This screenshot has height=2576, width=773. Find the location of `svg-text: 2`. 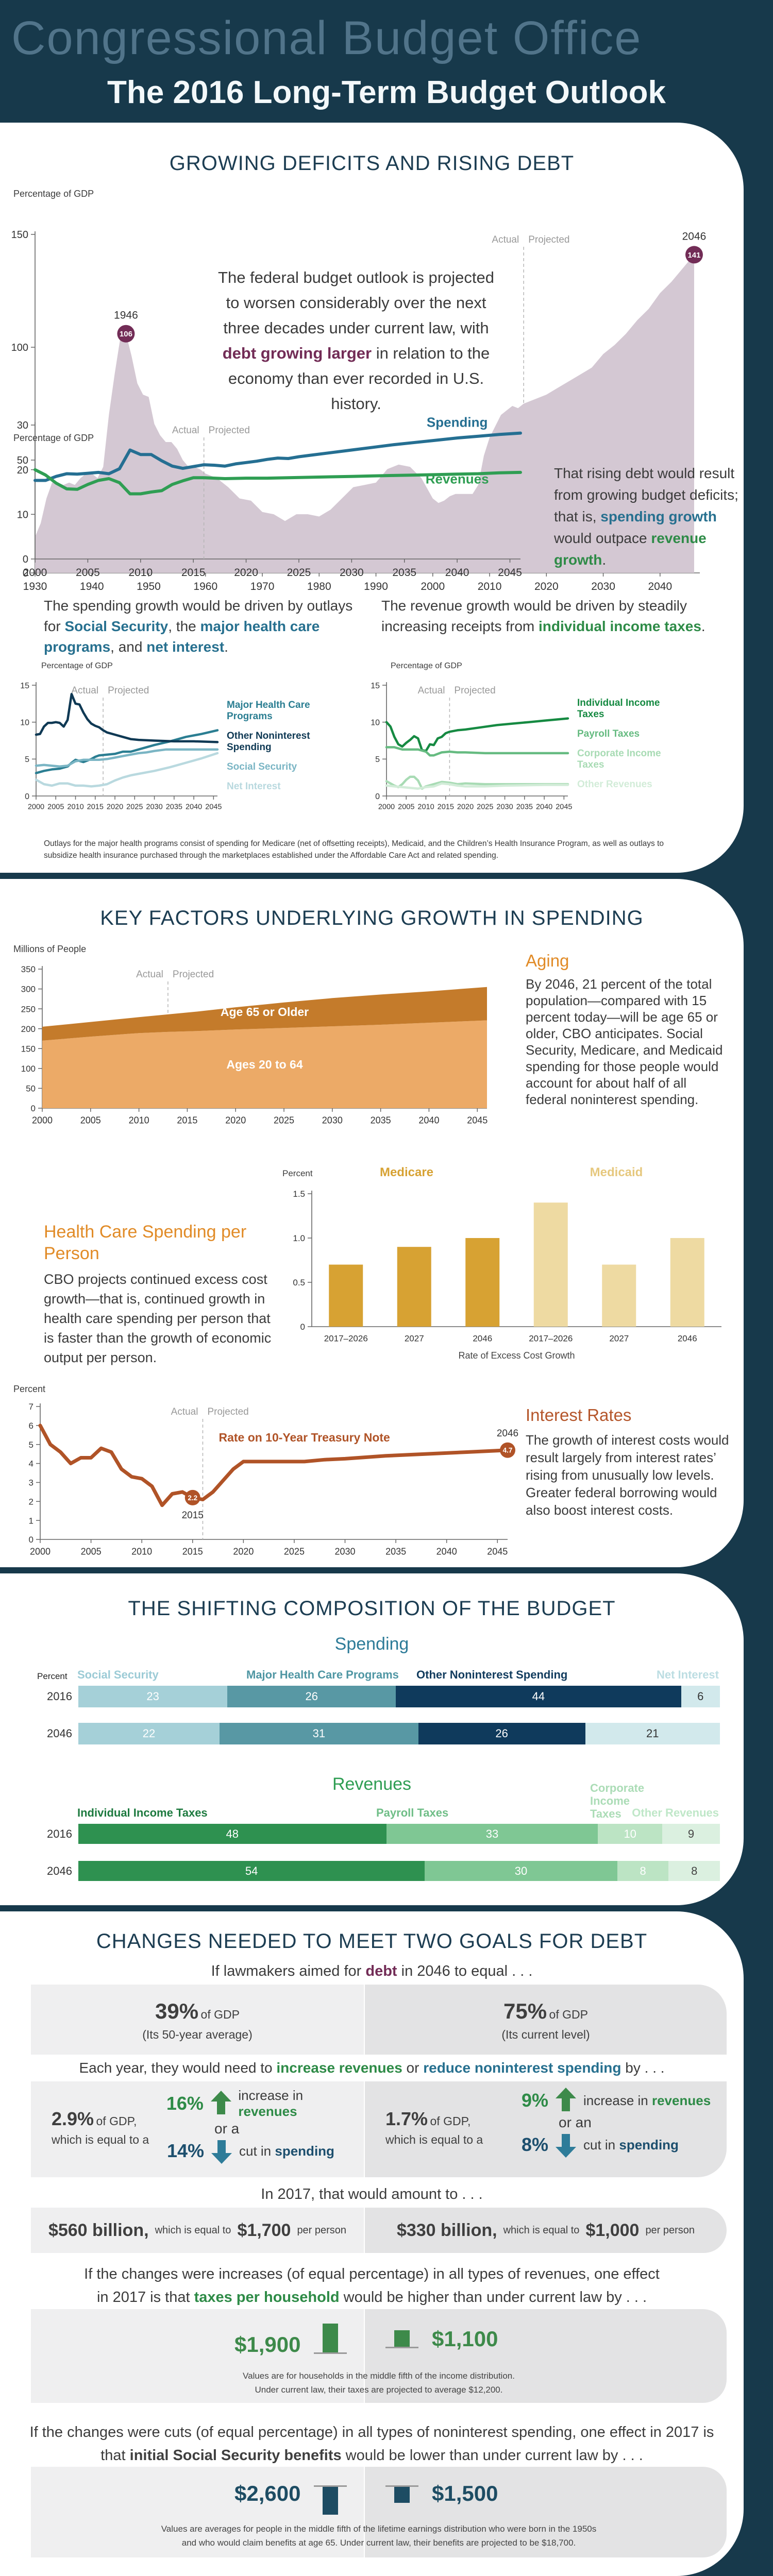

svg-text: 2 is located at coordinates (31, 1501).